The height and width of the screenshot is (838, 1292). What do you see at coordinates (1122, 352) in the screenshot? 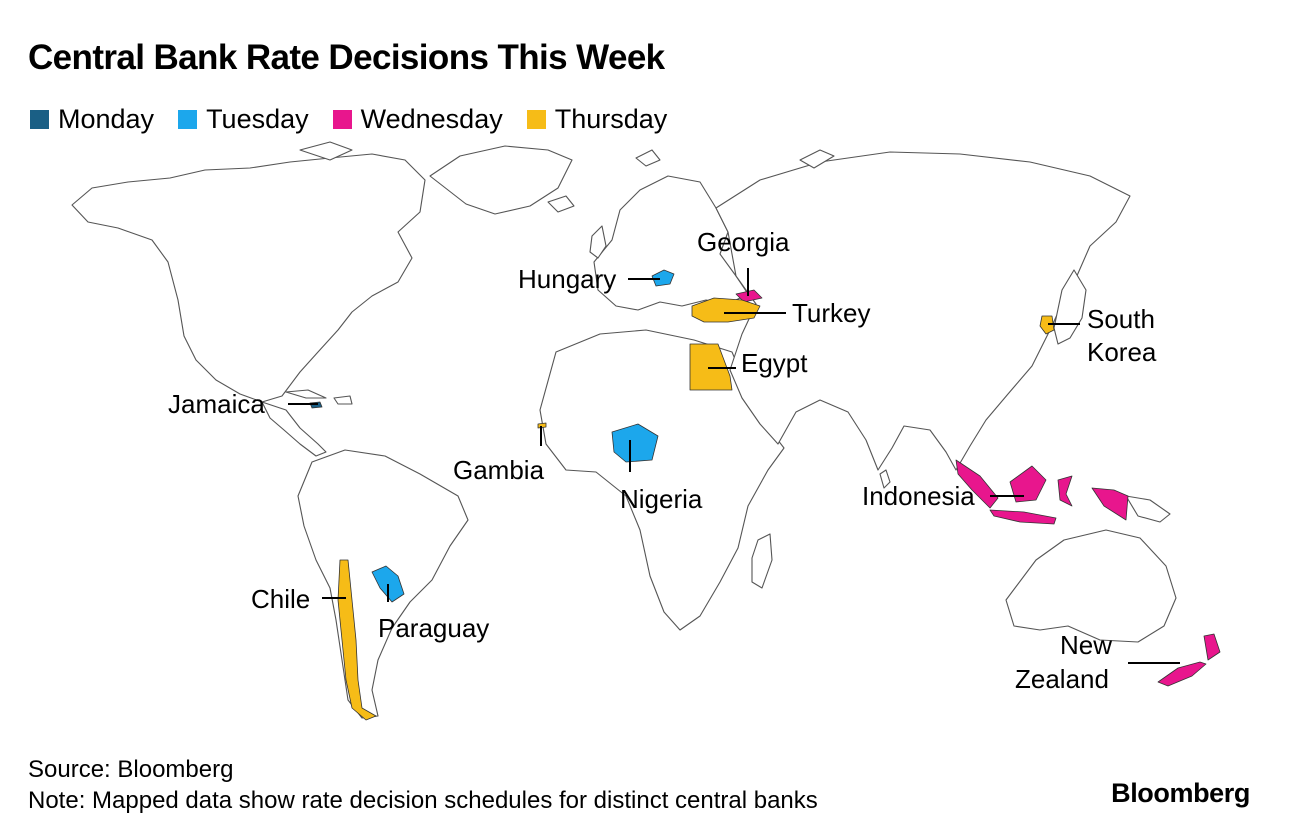
I see `label-south-korea-line2: Korea` at bounding box center [1122, 352].